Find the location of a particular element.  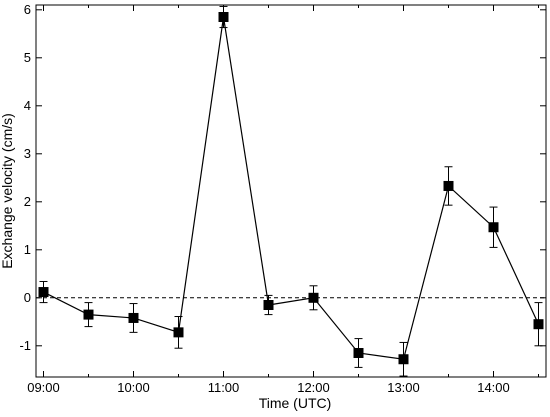

x-axis-title: Time (UTC) is located at coordinates (295, 403).